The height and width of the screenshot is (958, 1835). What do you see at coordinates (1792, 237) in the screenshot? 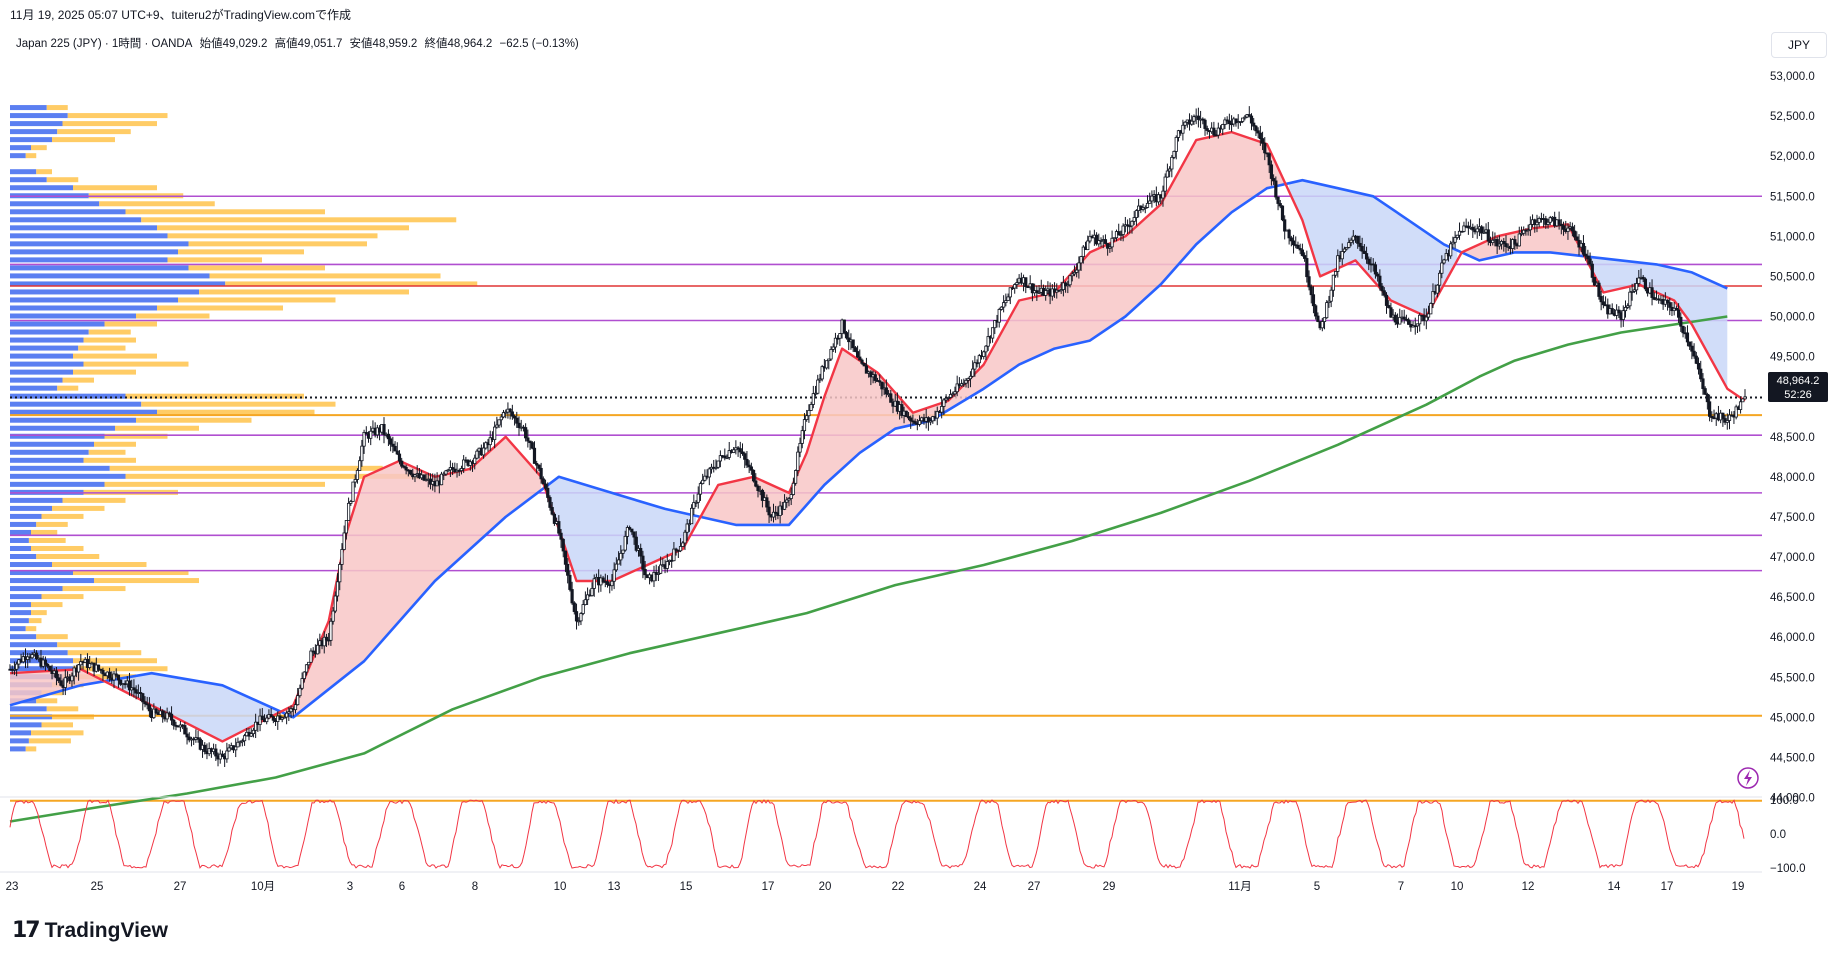
I see `price-axis-tick: 51,000.0` at bounding box center [1792, 237].